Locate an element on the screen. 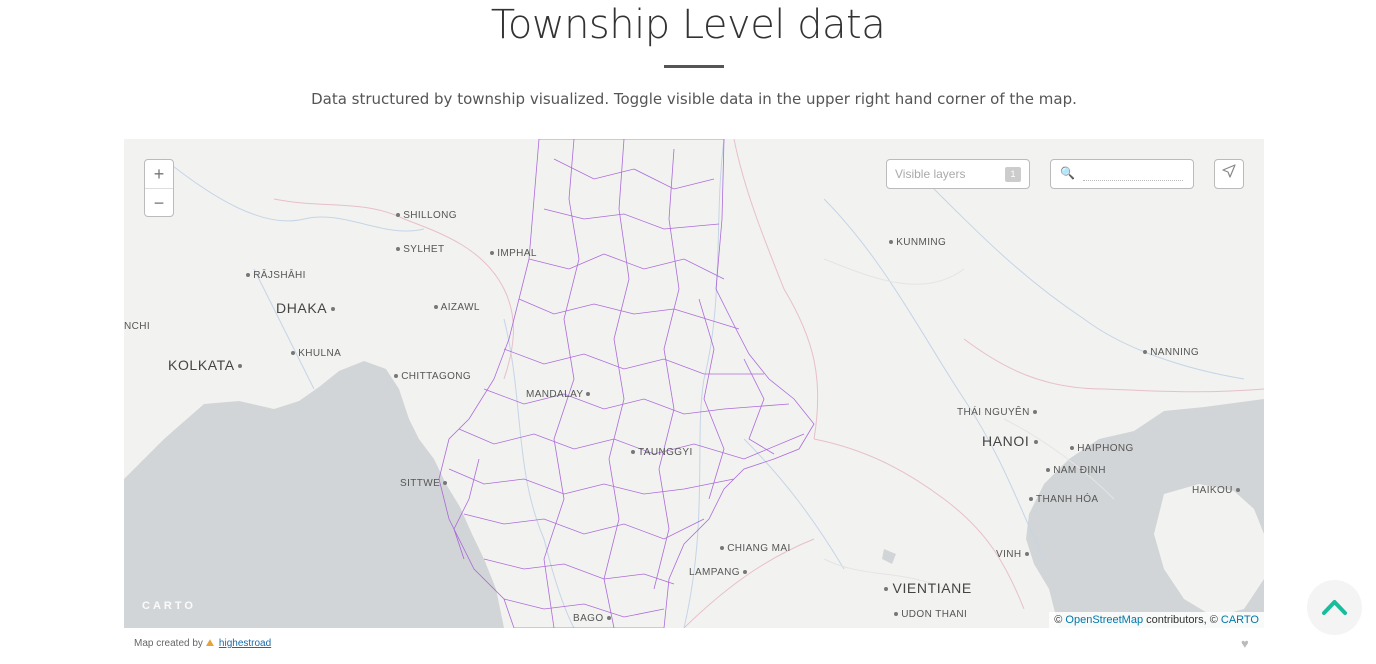 The height and width of the screenshot is (664, 1376). search-input is located at coordinates (1133, 180).